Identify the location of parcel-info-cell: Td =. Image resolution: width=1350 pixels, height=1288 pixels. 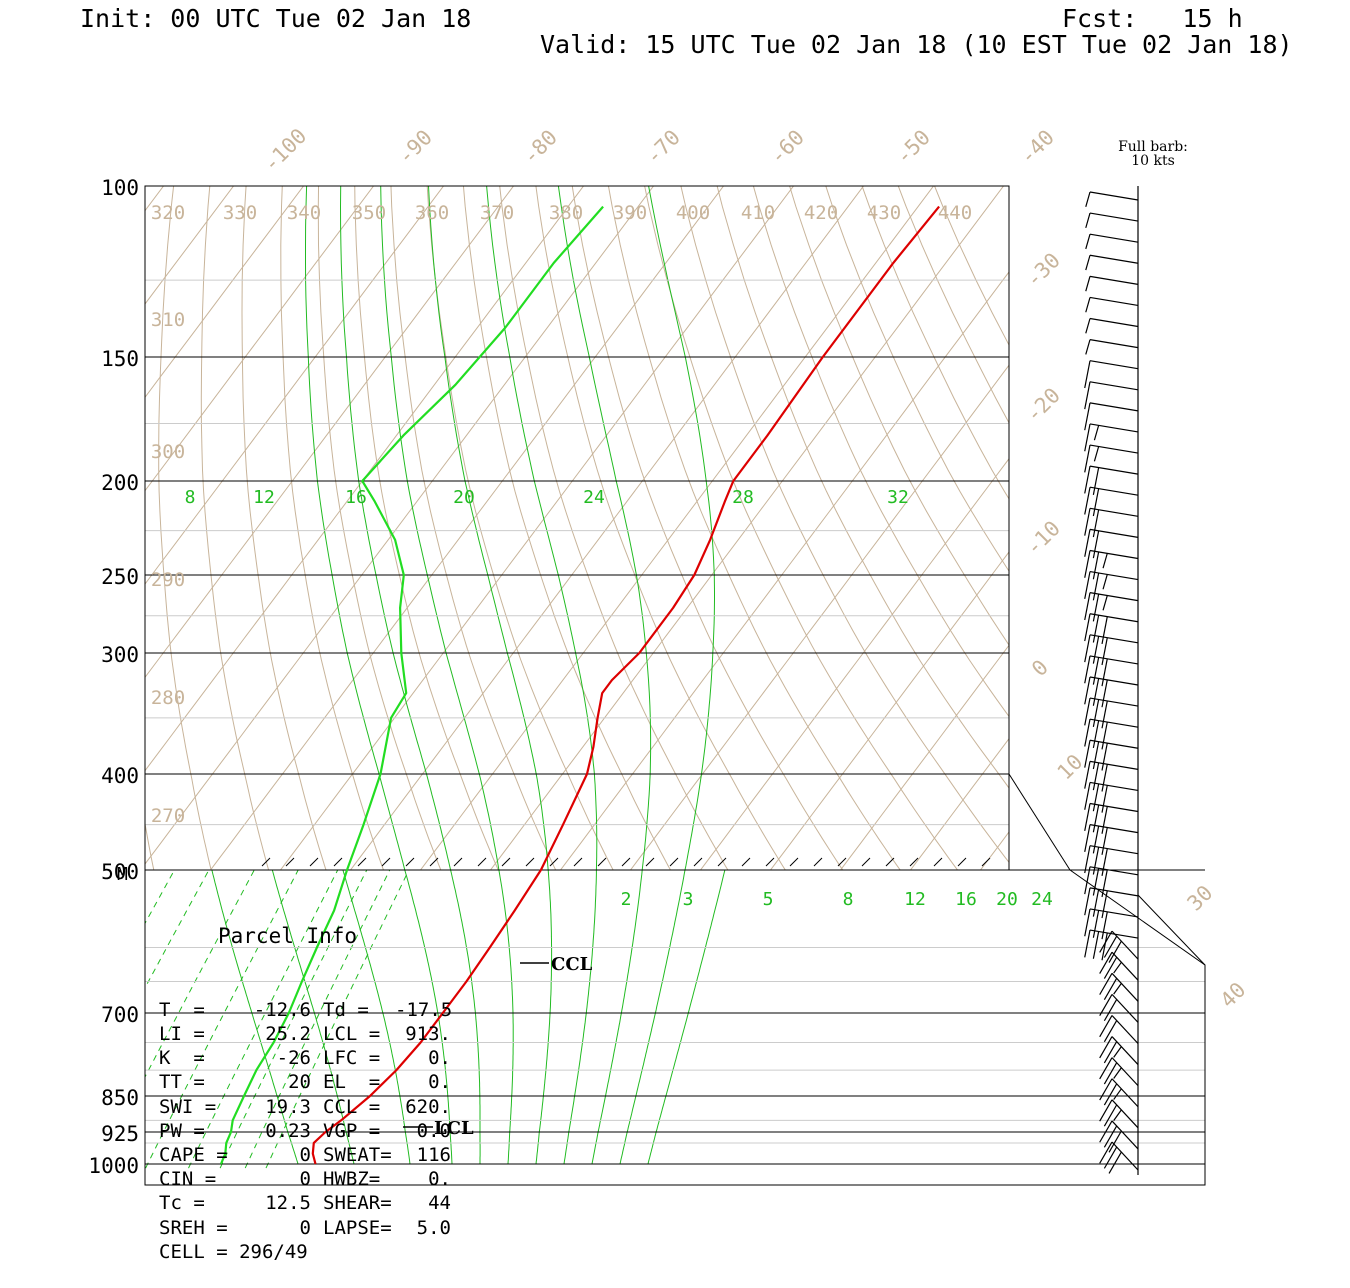
(346, 1009).